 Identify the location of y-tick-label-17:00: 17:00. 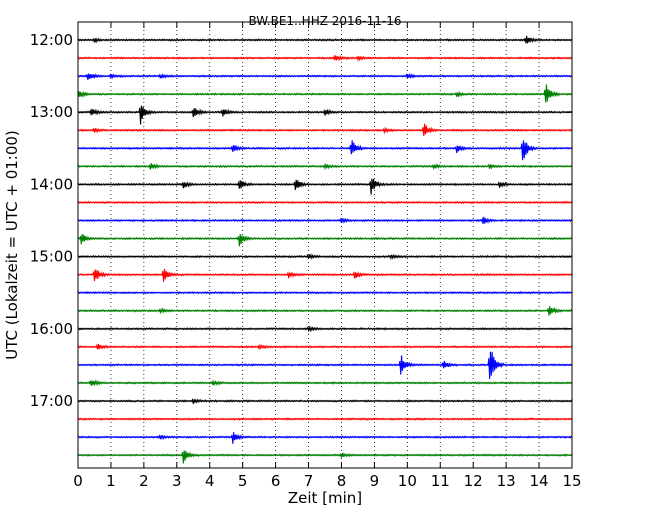
(51, 401).